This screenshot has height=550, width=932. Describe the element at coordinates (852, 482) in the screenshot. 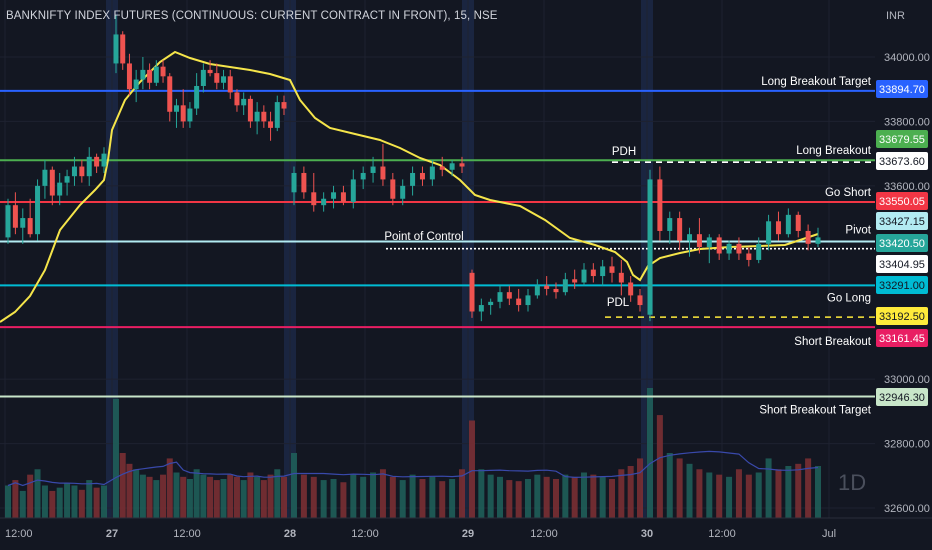

I see `timeframe-watermark: 1D` at that location.